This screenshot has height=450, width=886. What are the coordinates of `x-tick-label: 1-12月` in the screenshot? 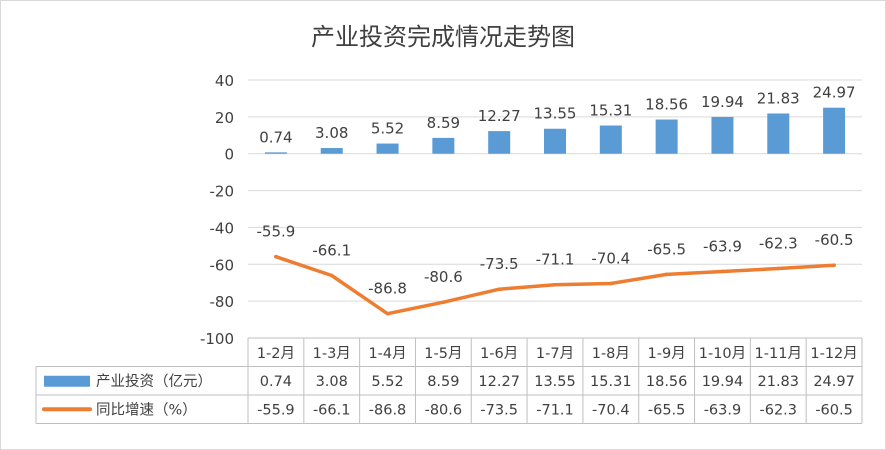 It's located at (833, 354).